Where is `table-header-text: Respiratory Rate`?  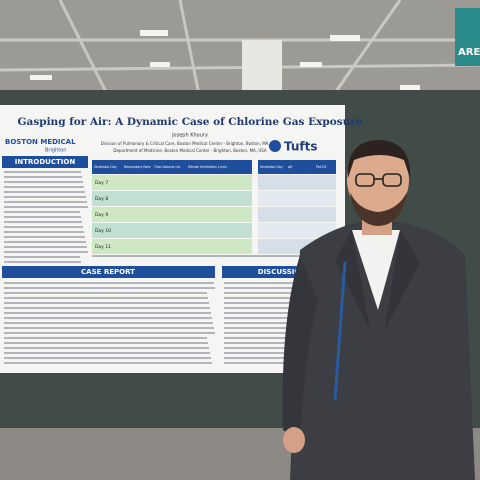 table-header-text: Respiratory Rate is located at coordinates (137, 167).